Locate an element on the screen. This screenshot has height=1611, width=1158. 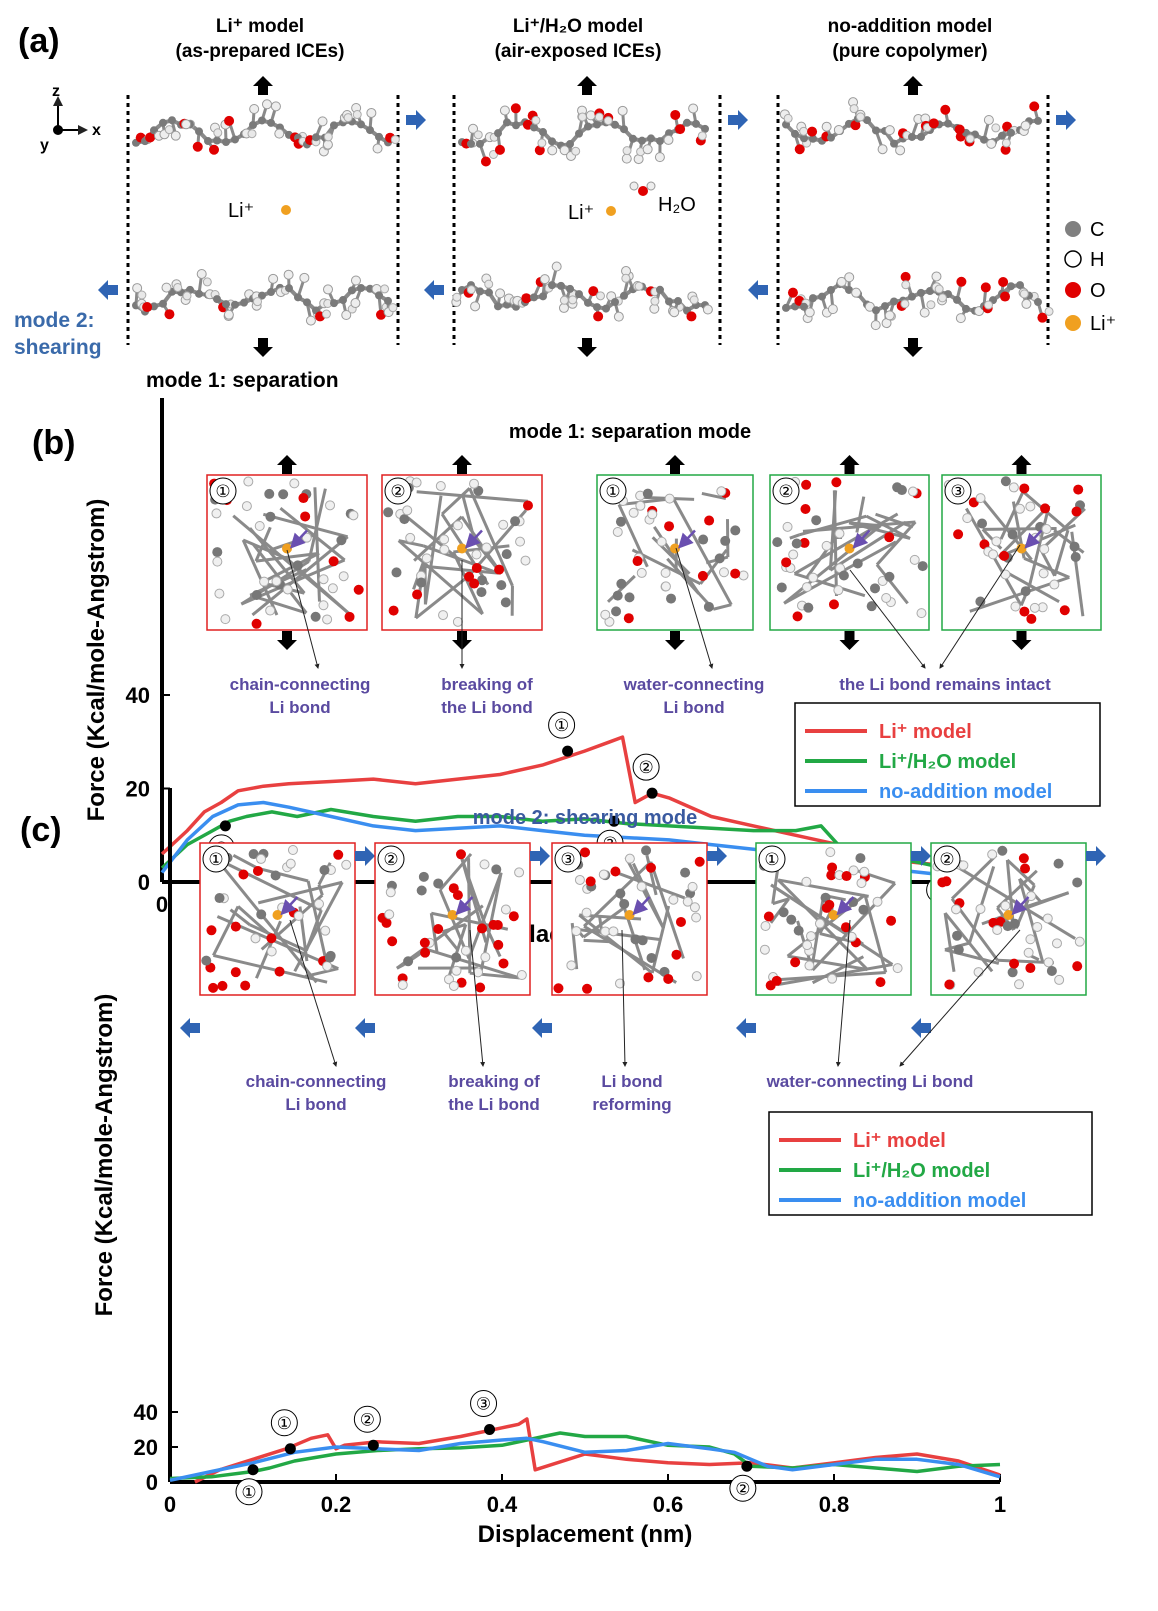
snapshot-c-1: ① is located at coordinates (277, 919).